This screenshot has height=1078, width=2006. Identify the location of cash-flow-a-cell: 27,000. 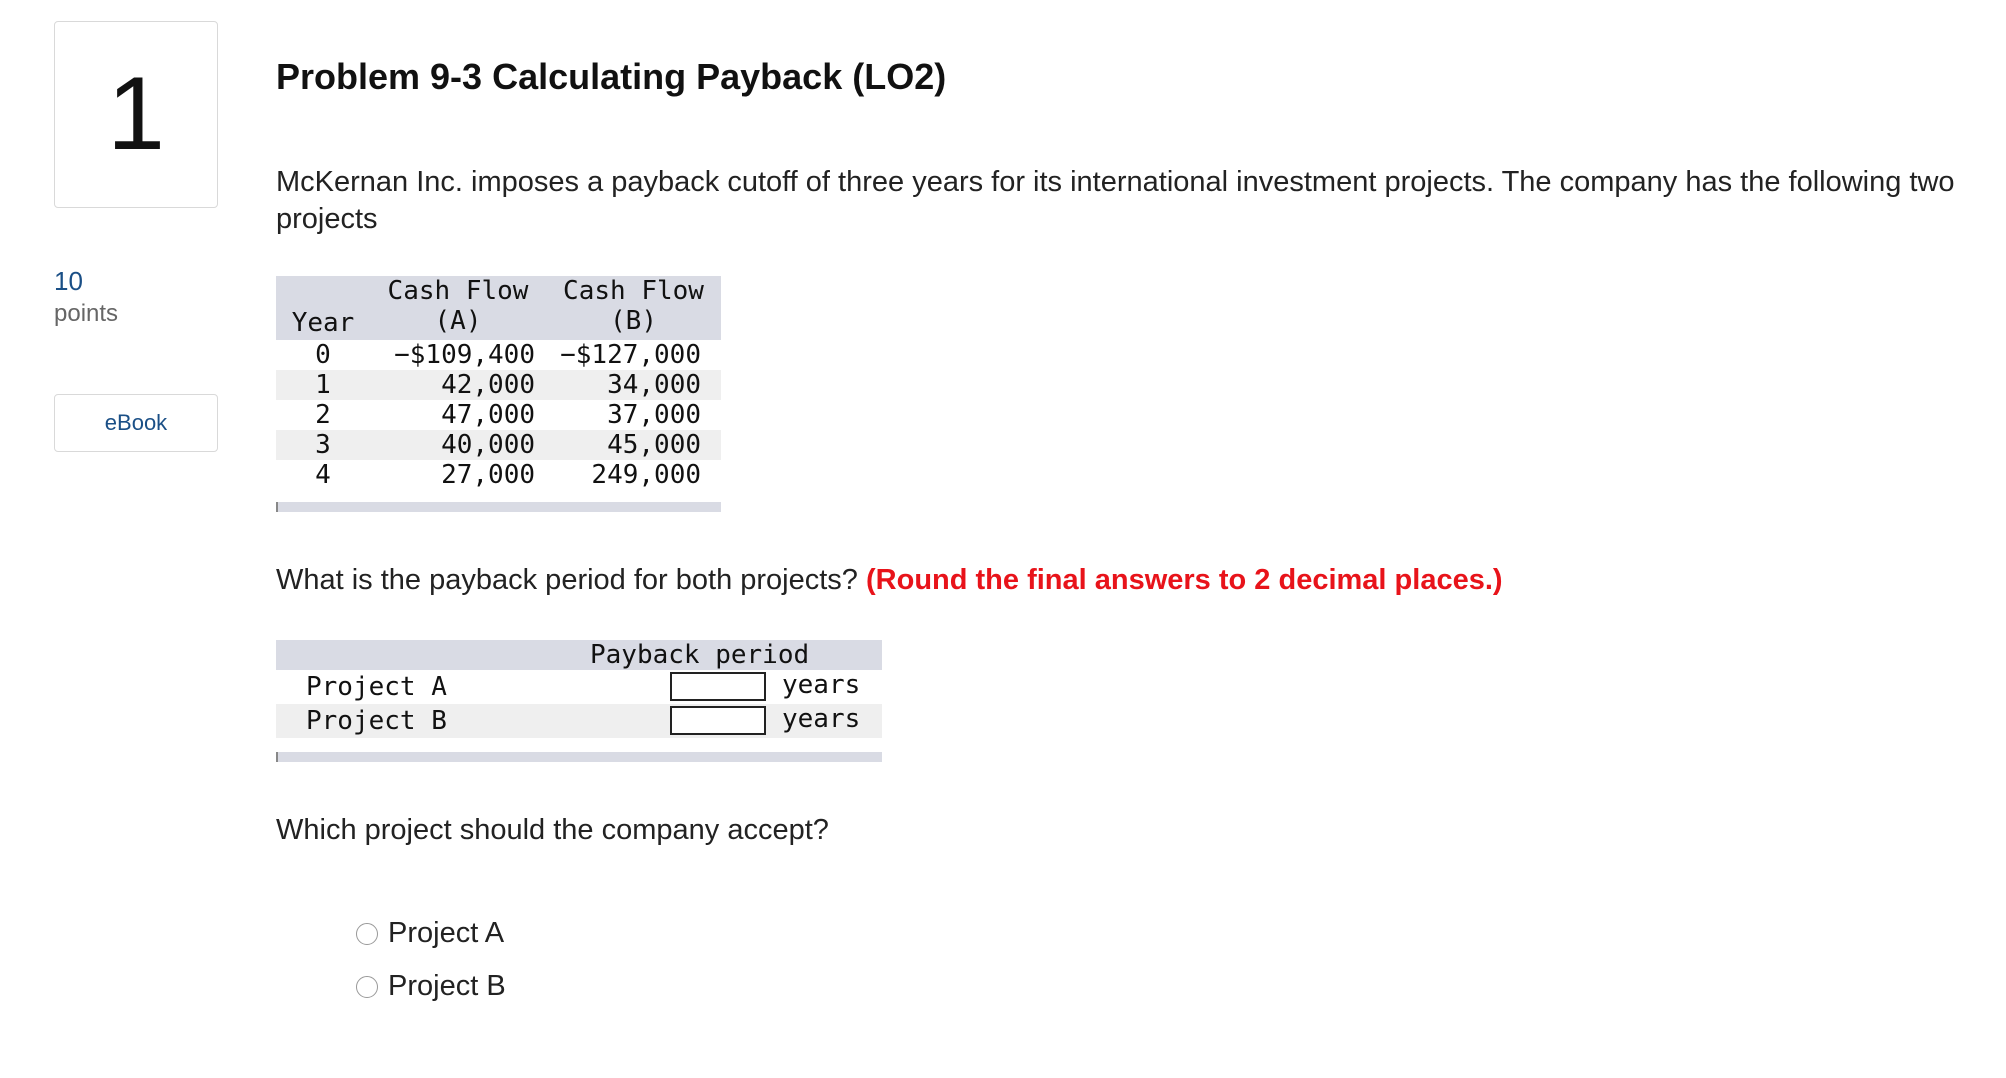
(488, 475).